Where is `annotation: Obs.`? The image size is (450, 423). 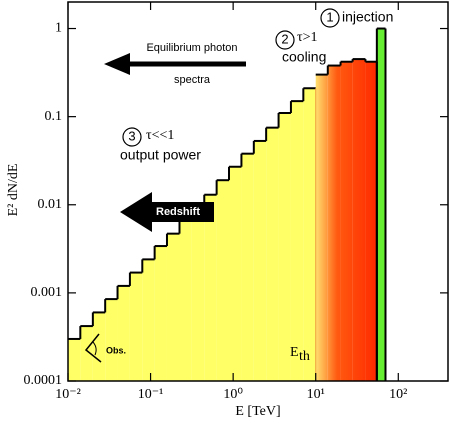 annotation: Obs. is located at coordinates (116, 350).